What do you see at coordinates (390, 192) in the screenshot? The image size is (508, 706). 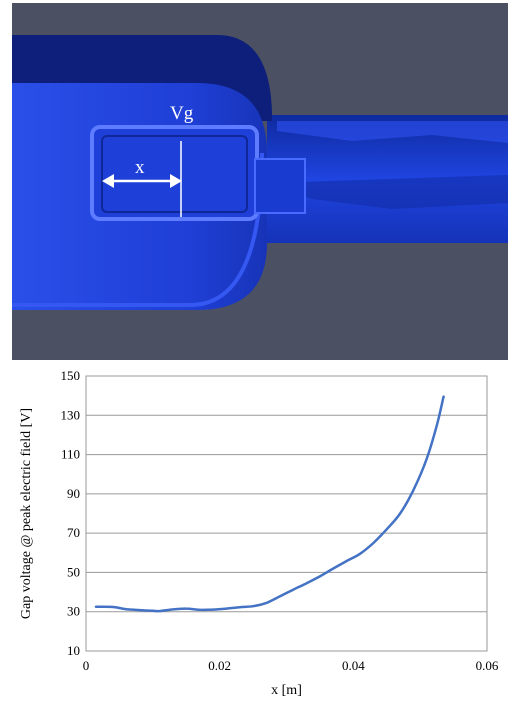 I see `pipe-shading-lower` at bounding box center [390, 192].